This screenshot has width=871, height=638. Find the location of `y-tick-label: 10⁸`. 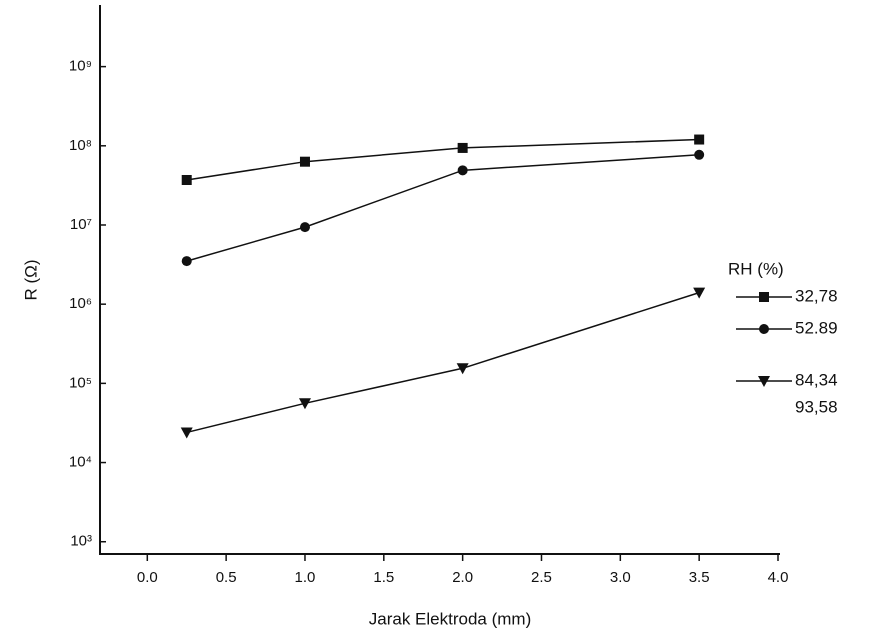

y-tick-label: 10⁸ is located at coordinates (80, 145).